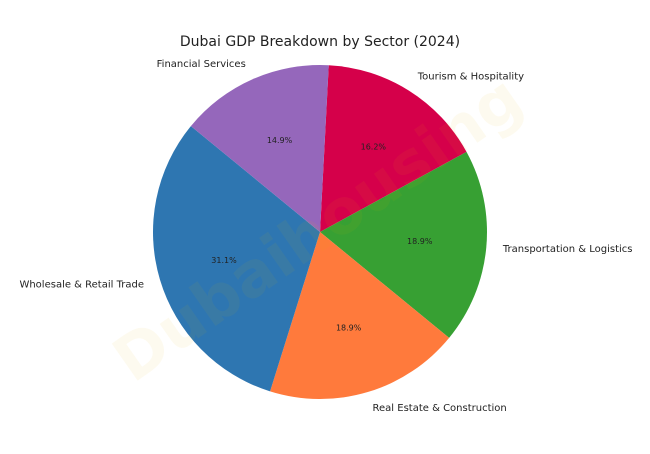 This screenshot has height=454, width=650. Describe the element at coordinates (224, 260) in the screenshot. I see `percent-label: 31.1%` at that location.